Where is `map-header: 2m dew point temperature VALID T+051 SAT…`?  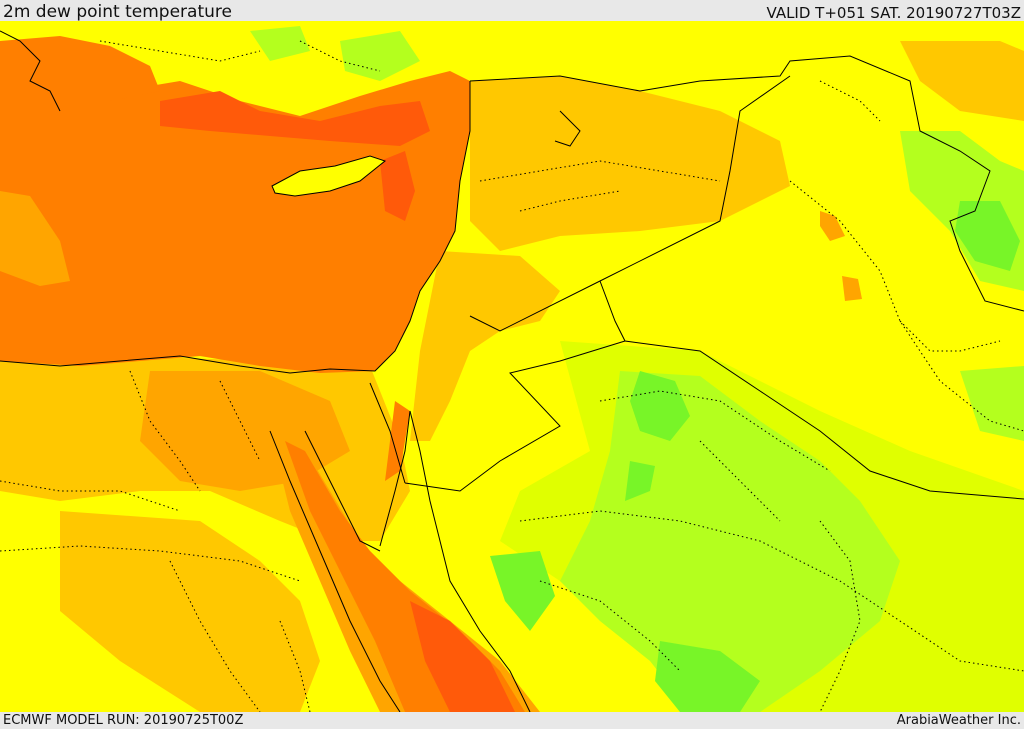 map-header: 2m dew point temperature VALID T+051 SAT… is located at coordinates (512, 11).